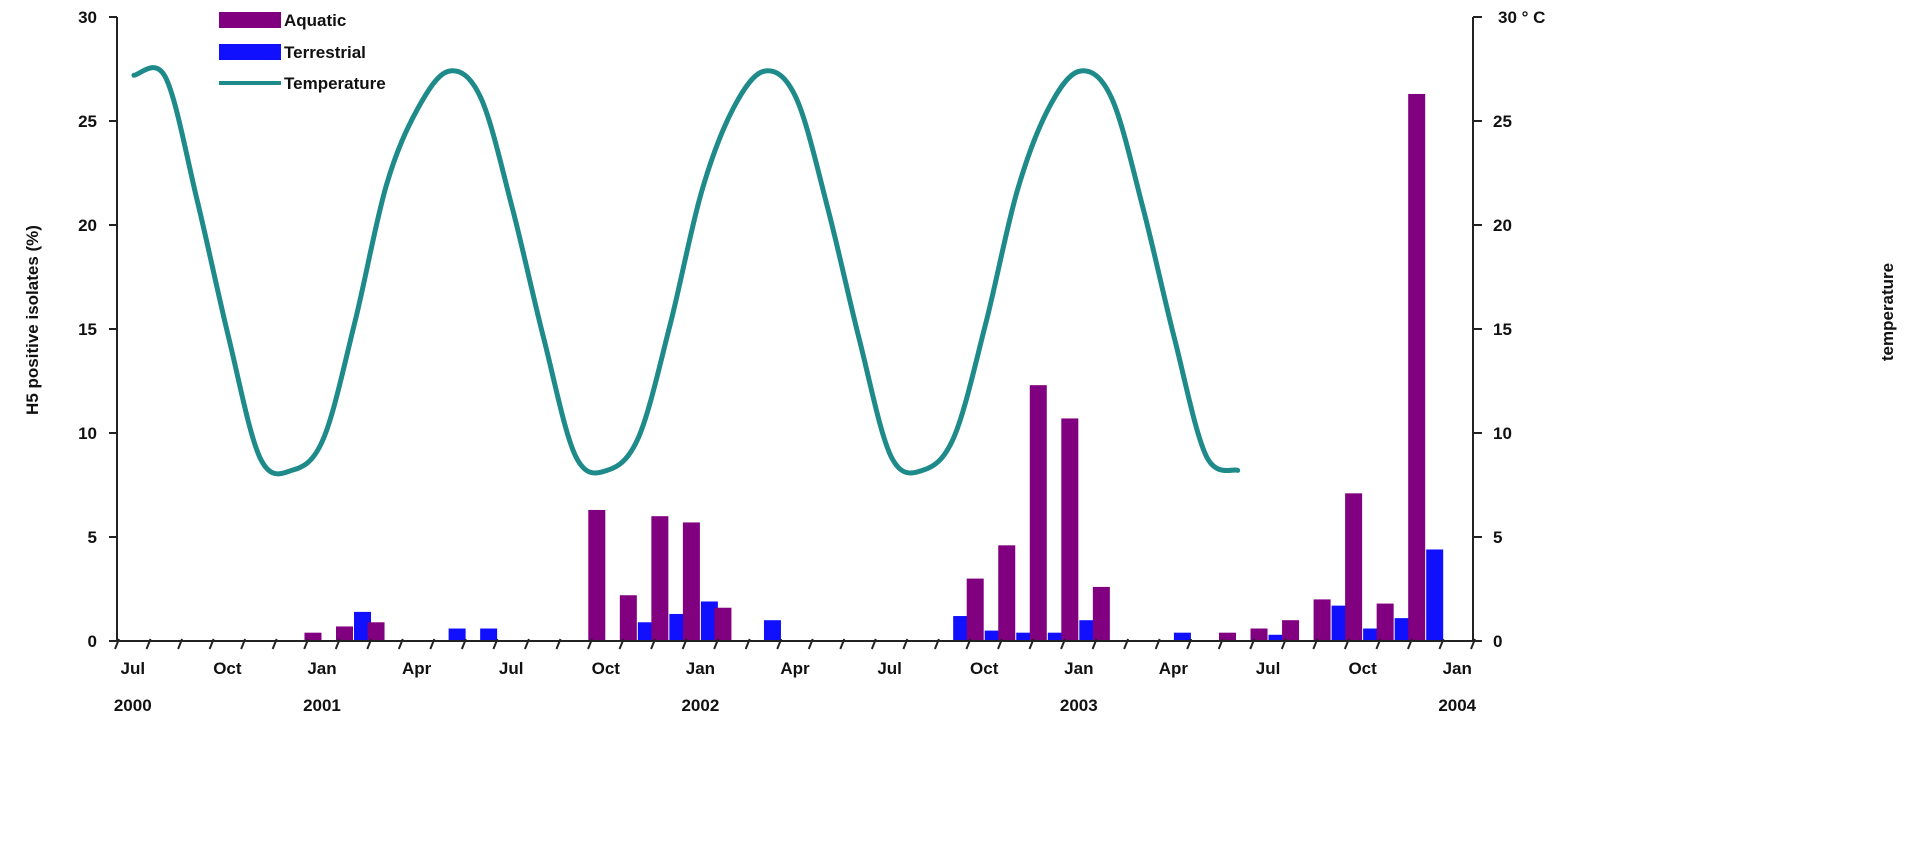  What do you see at coordinates (92, 641) in the screenshot?
I see `y-tick-label: 0` at bounding box center [92, 641].